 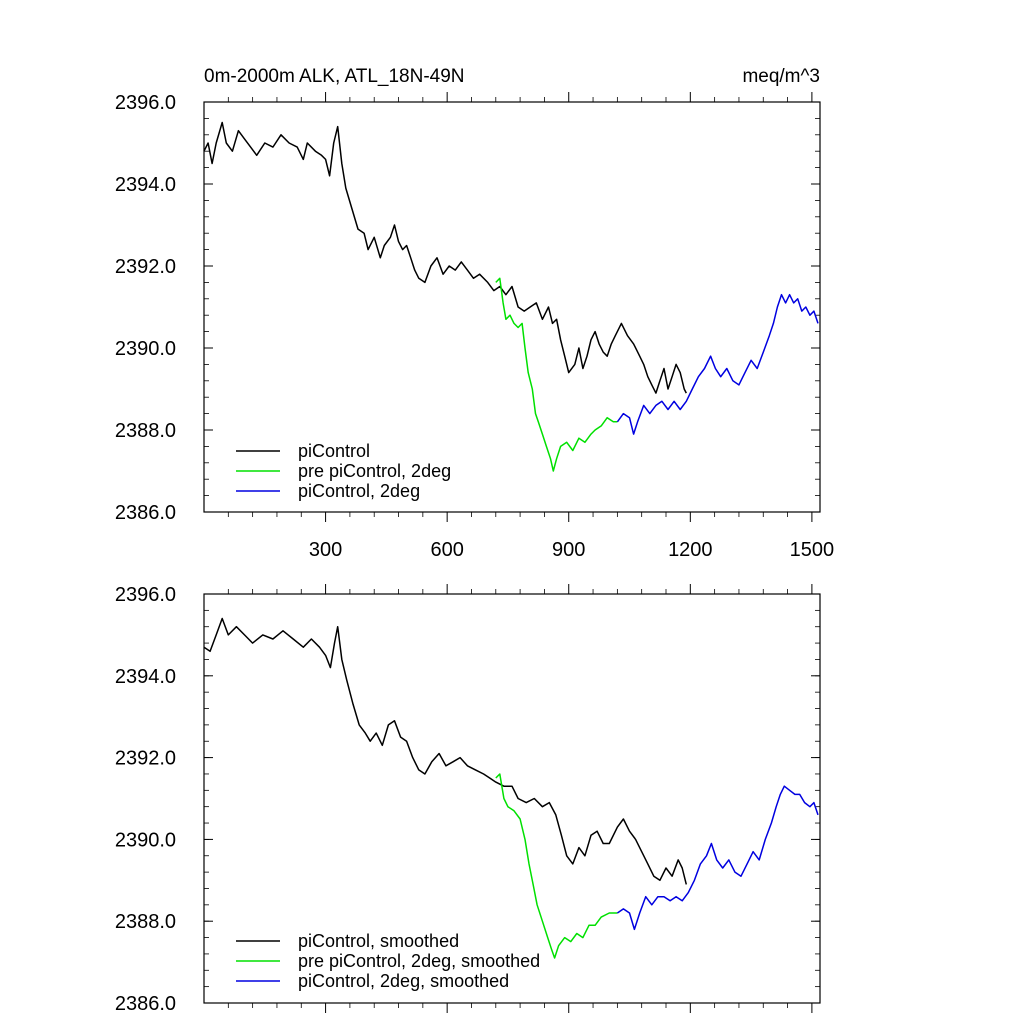 What do you see at coordinates (419, 961) in the screenshot?
I see `bottom-legend-label-2: pre piControl, 2deg, smoothed` at bounding box center [419, 961].